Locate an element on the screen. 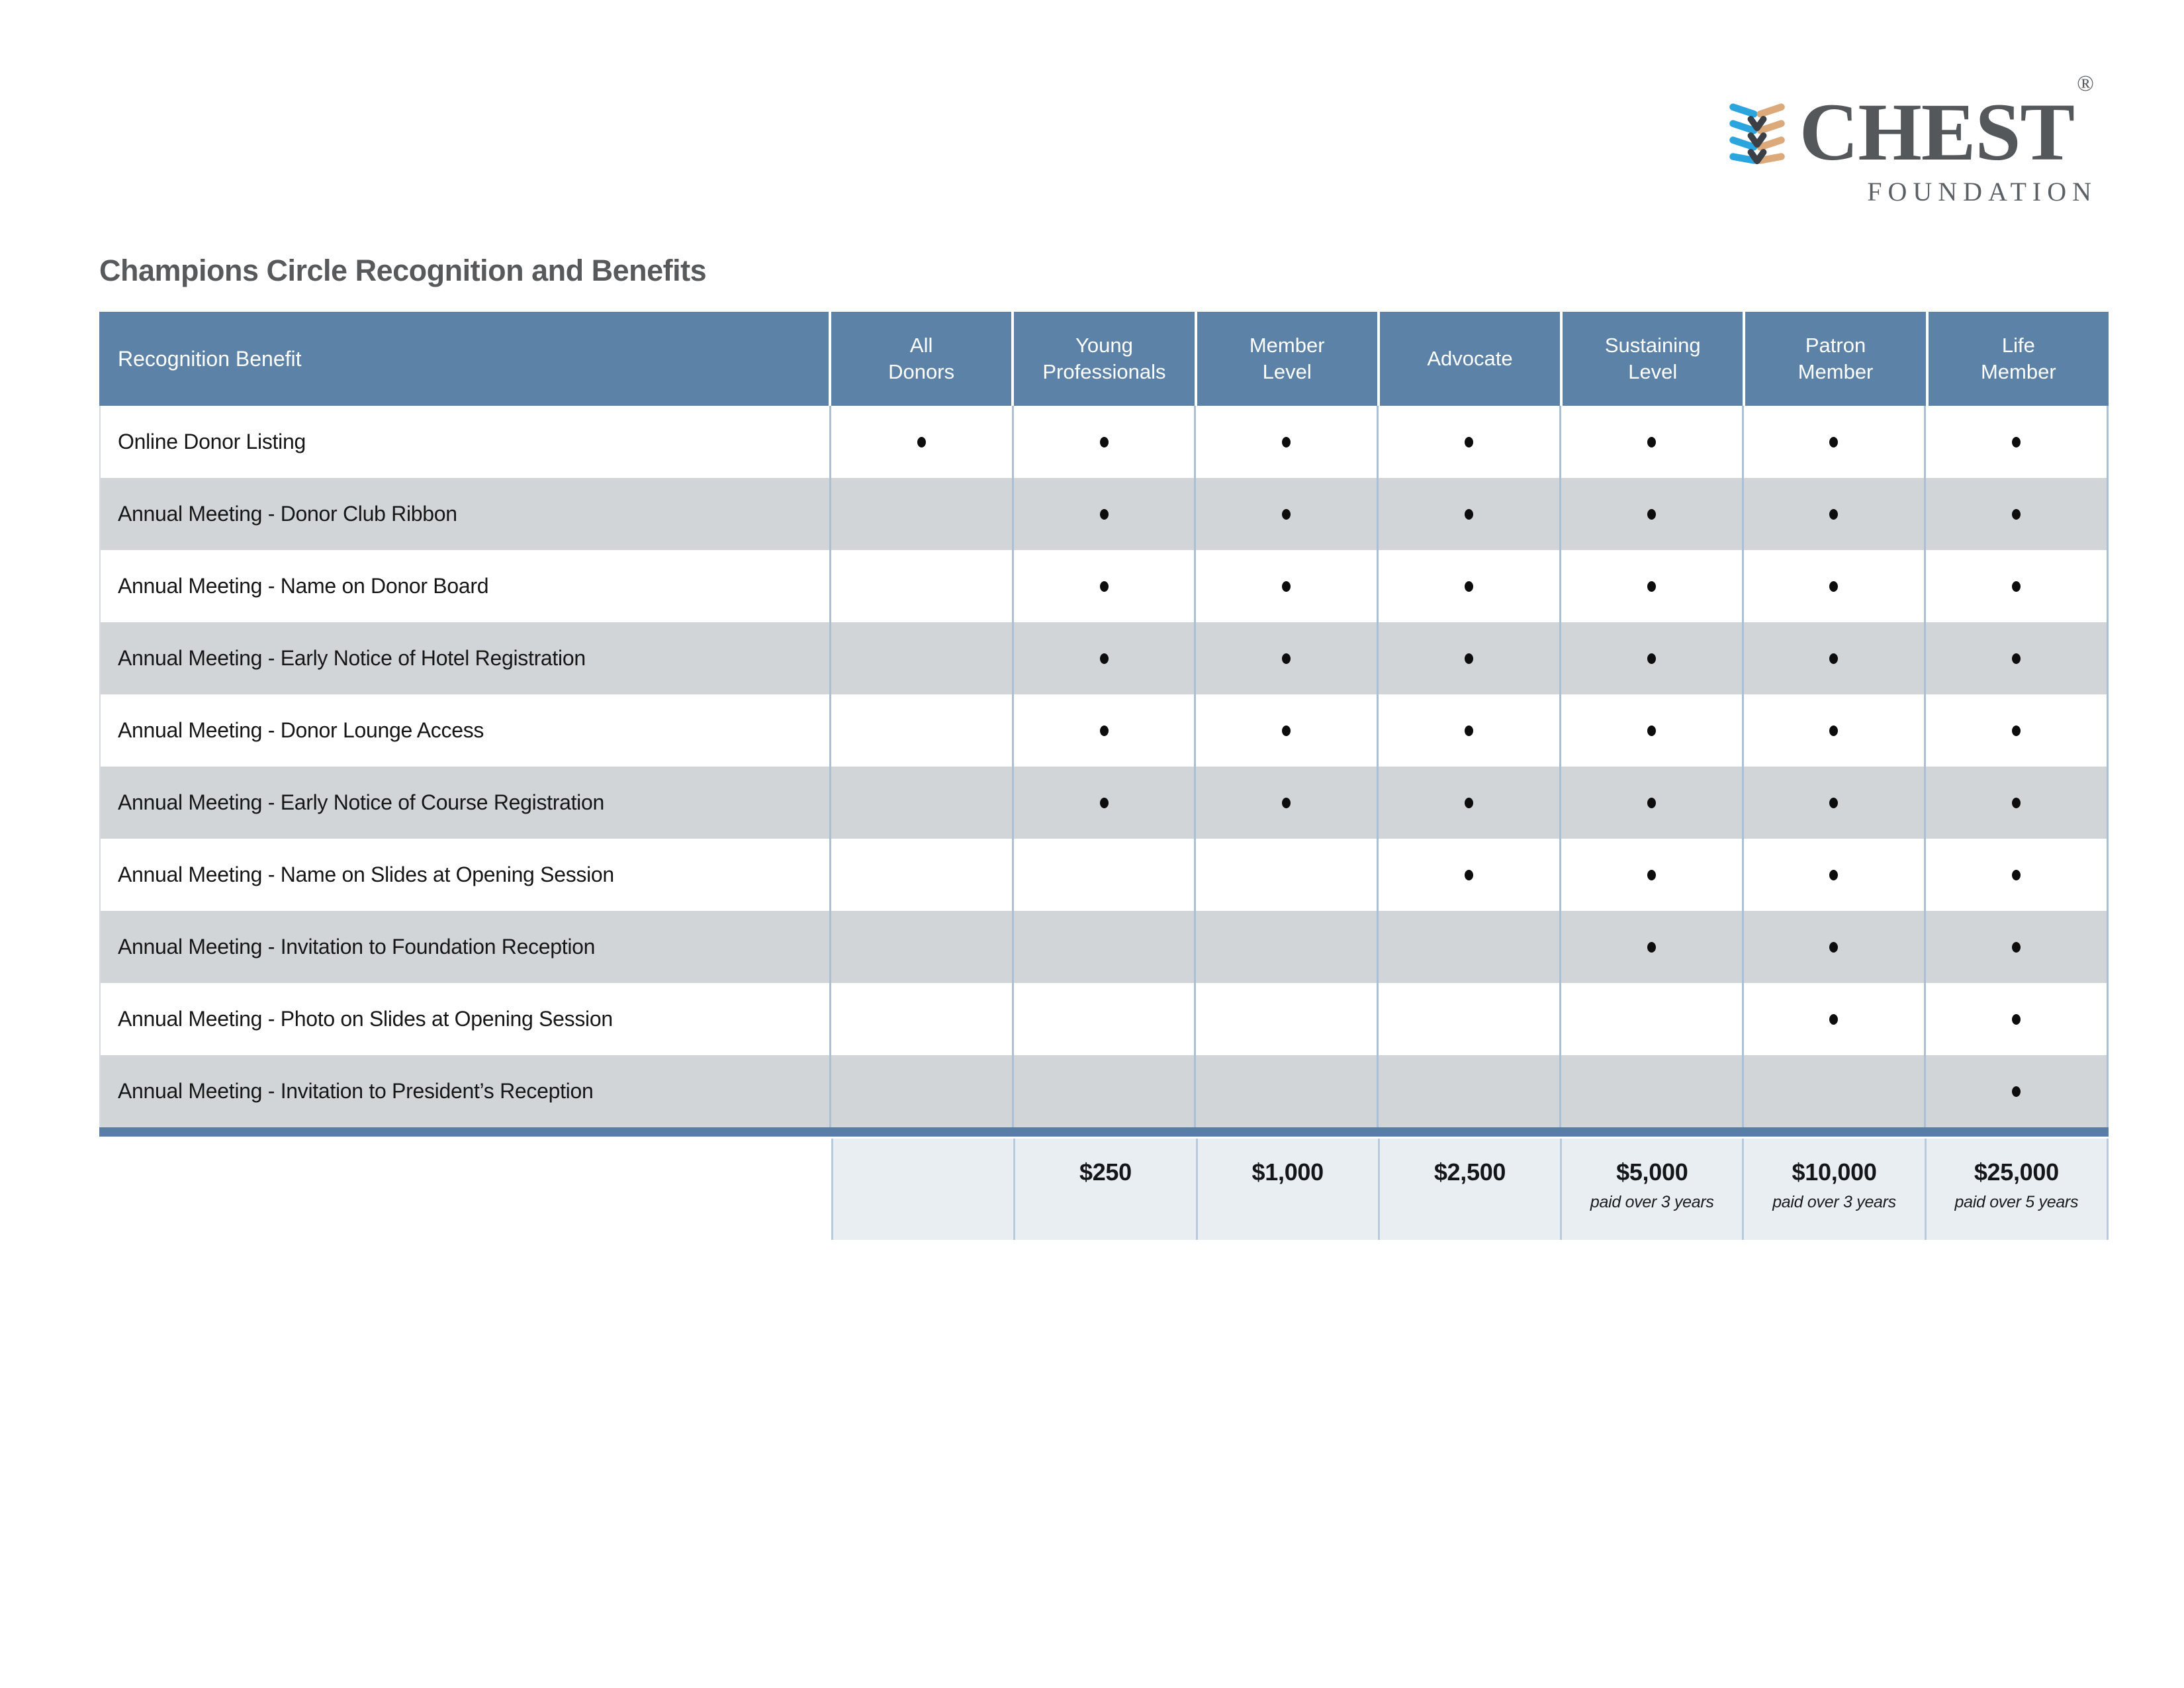 This screenshot has width=2184, height=1688. table-row: Annual Meeting - Name on Donor Board is located at coordinates (1104, 586).